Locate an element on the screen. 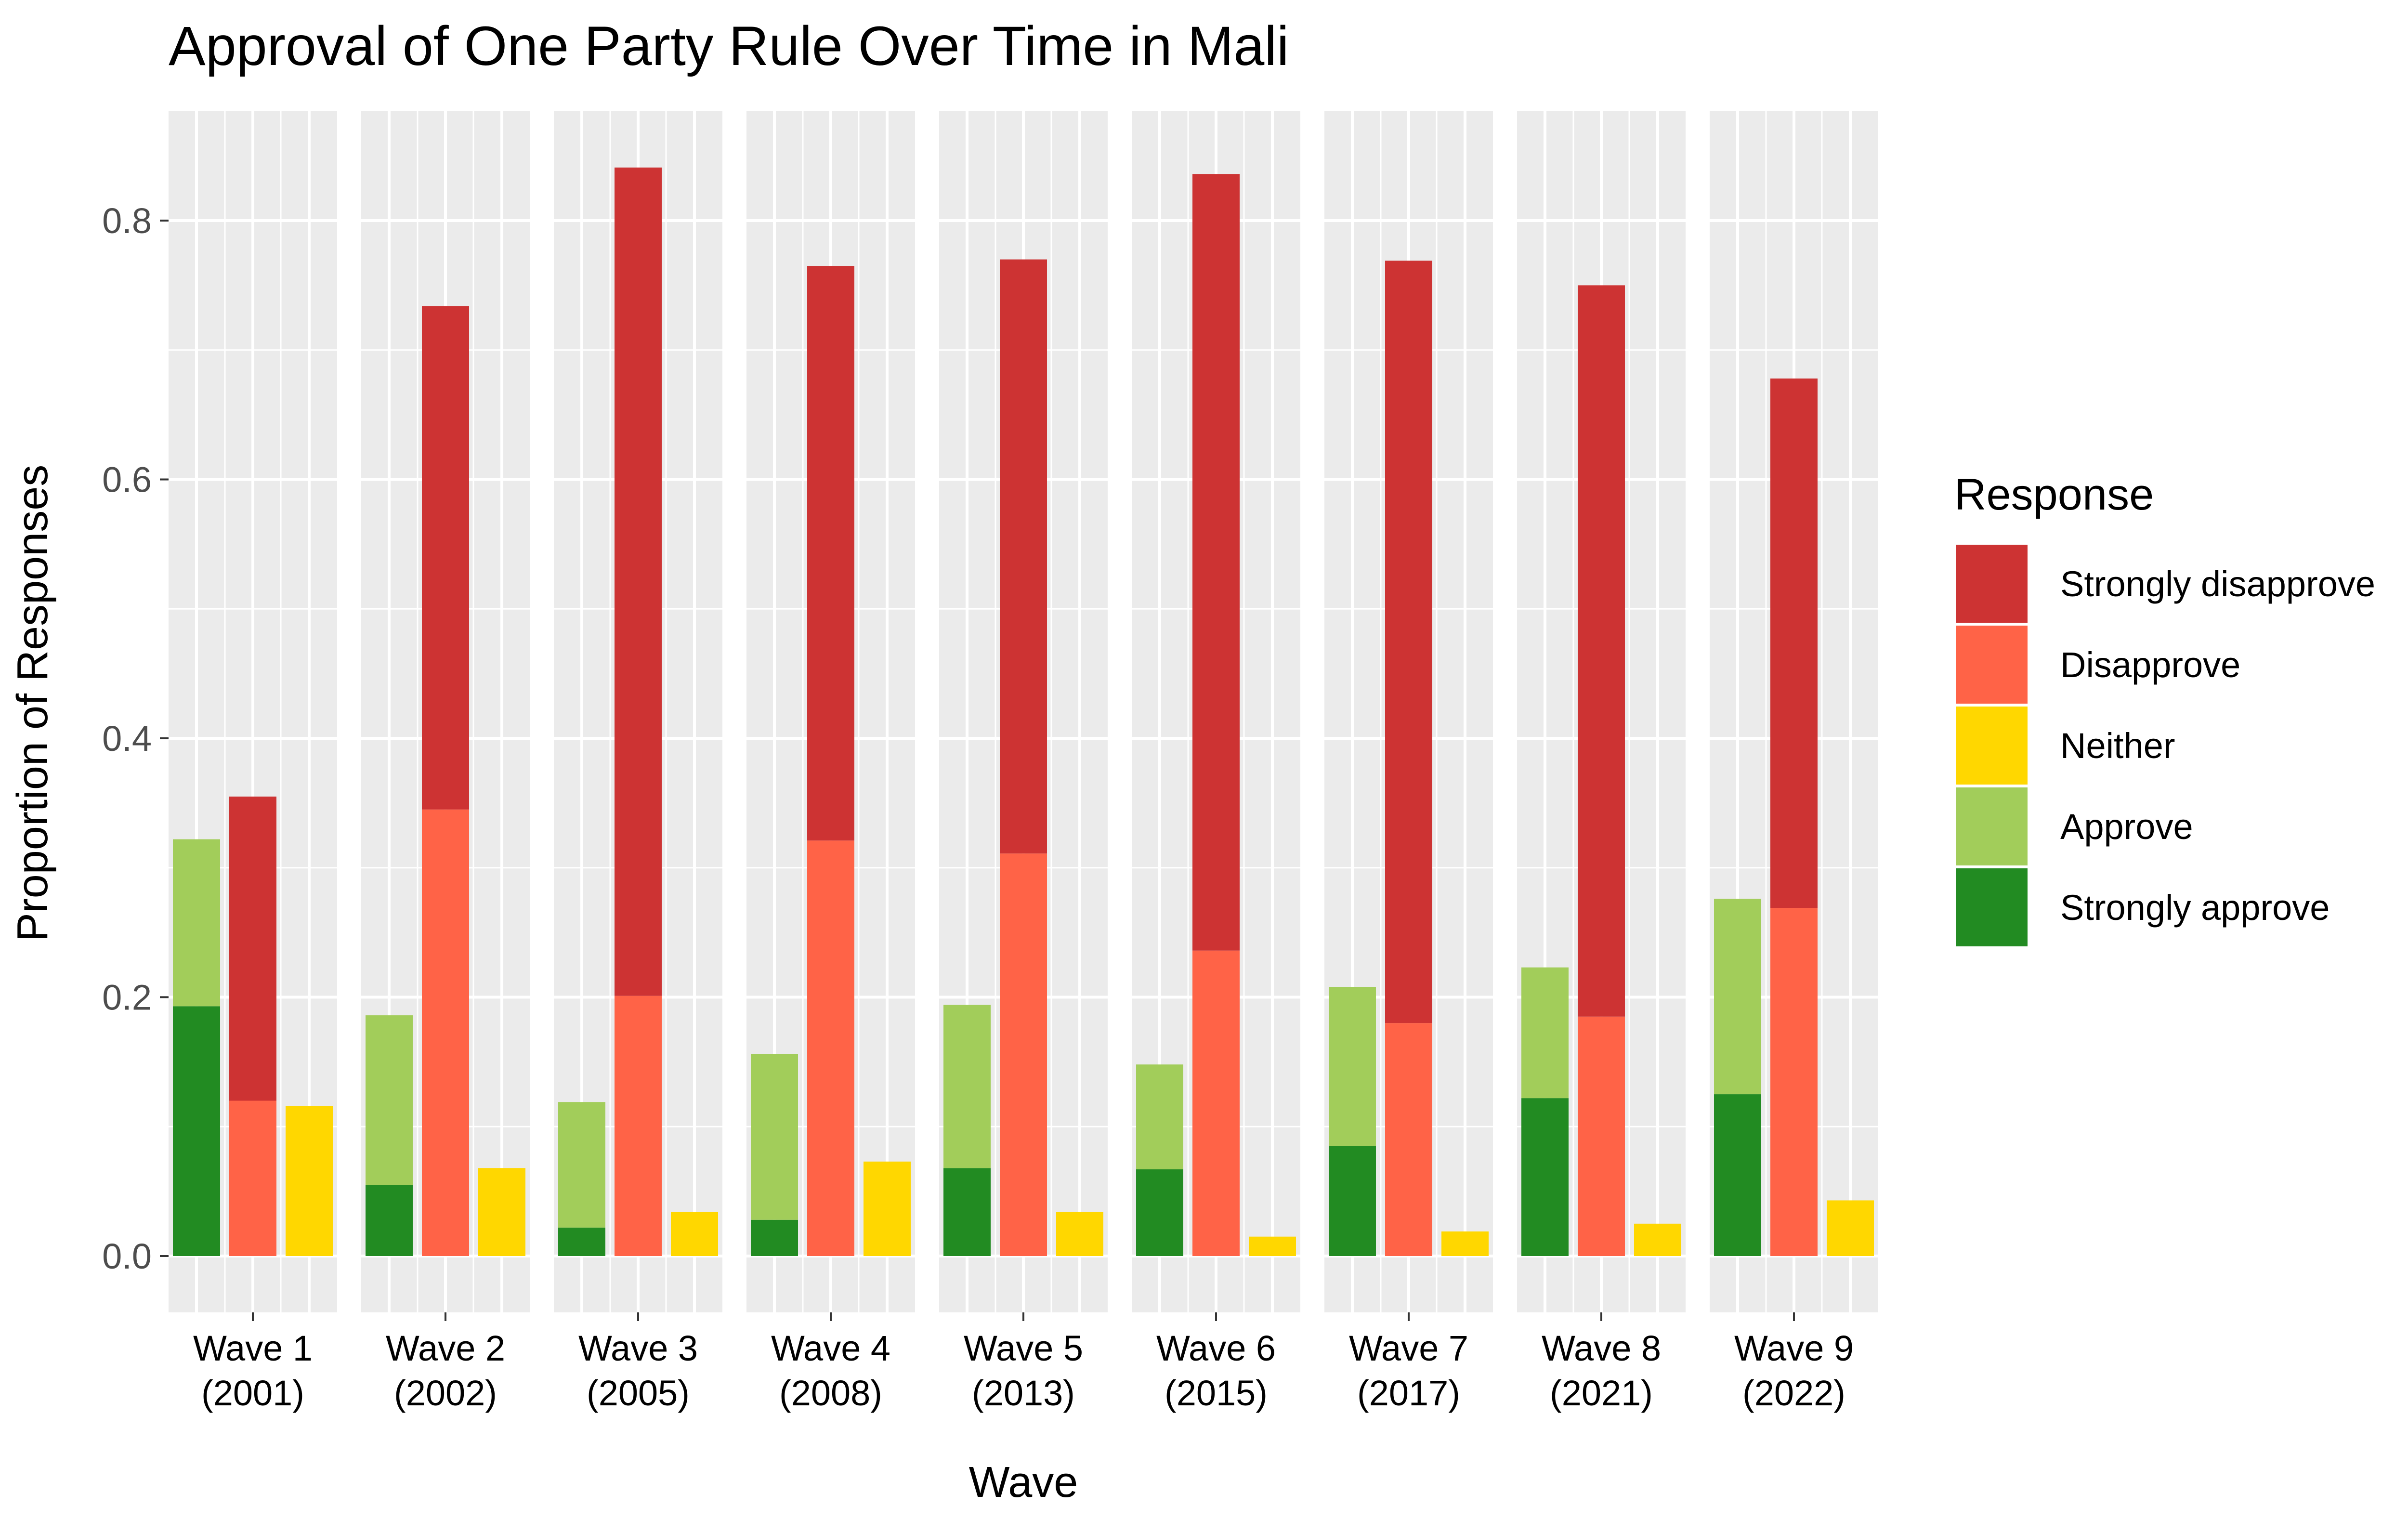 This screenshot has height=1519, width=2408. legend-item: Approve is located at coordinates (2073, 826).